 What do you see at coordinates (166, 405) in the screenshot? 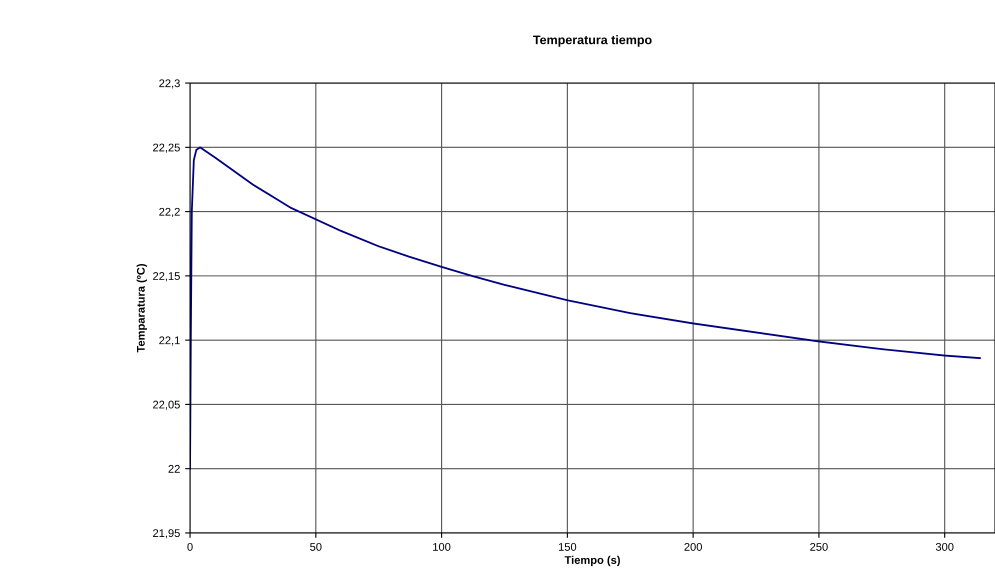
I see `y-tick-label: 22,05` at bounding box center [166, 405].